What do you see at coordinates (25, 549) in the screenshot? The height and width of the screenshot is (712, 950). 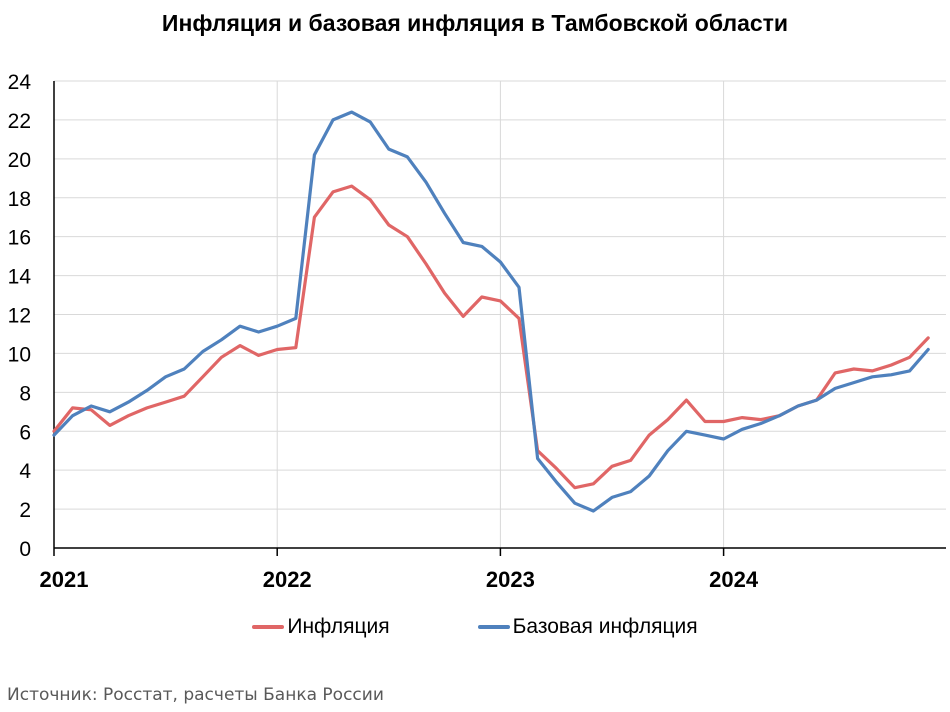 I see `y-tick-label: 0` at bounding box center [25, 549].